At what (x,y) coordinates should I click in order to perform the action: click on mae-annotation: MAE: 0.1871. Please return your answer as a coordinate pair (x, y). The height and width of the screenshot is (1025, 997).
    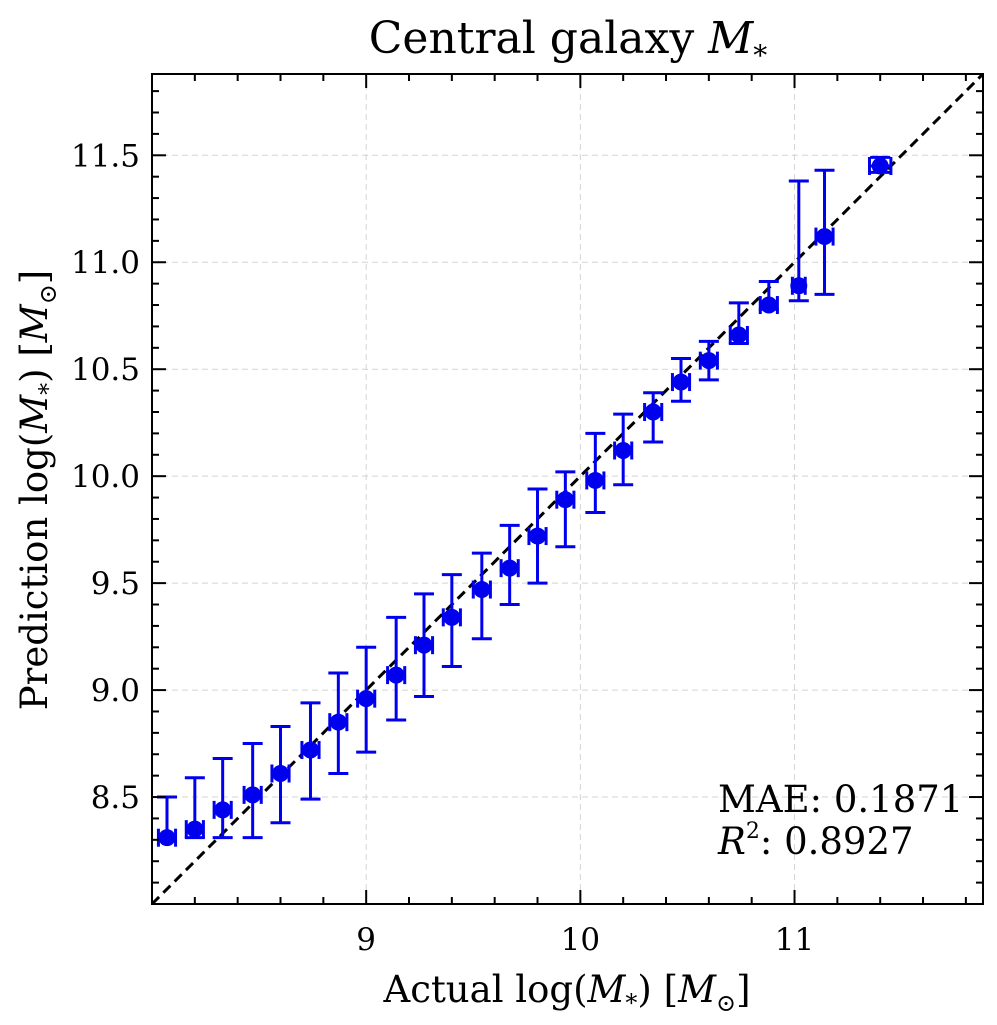
    Looking at the image, I should click on (840, 799).